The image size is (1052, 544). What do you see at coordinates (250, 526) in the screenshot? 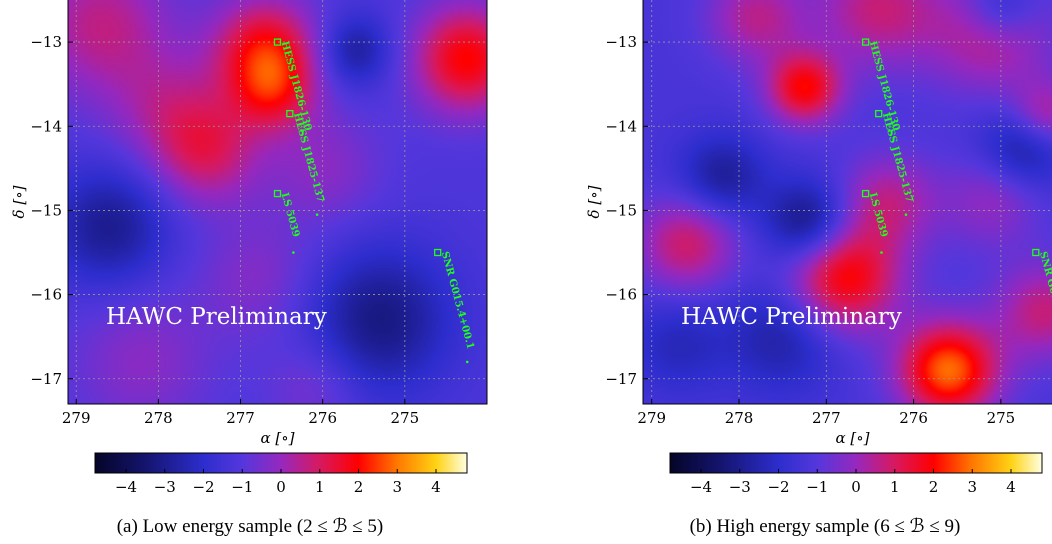
I see `caption-low-energy: (a) Low energy sample (2 ≤ ℬ ≤ 5)` at bounding box center [250, 526].